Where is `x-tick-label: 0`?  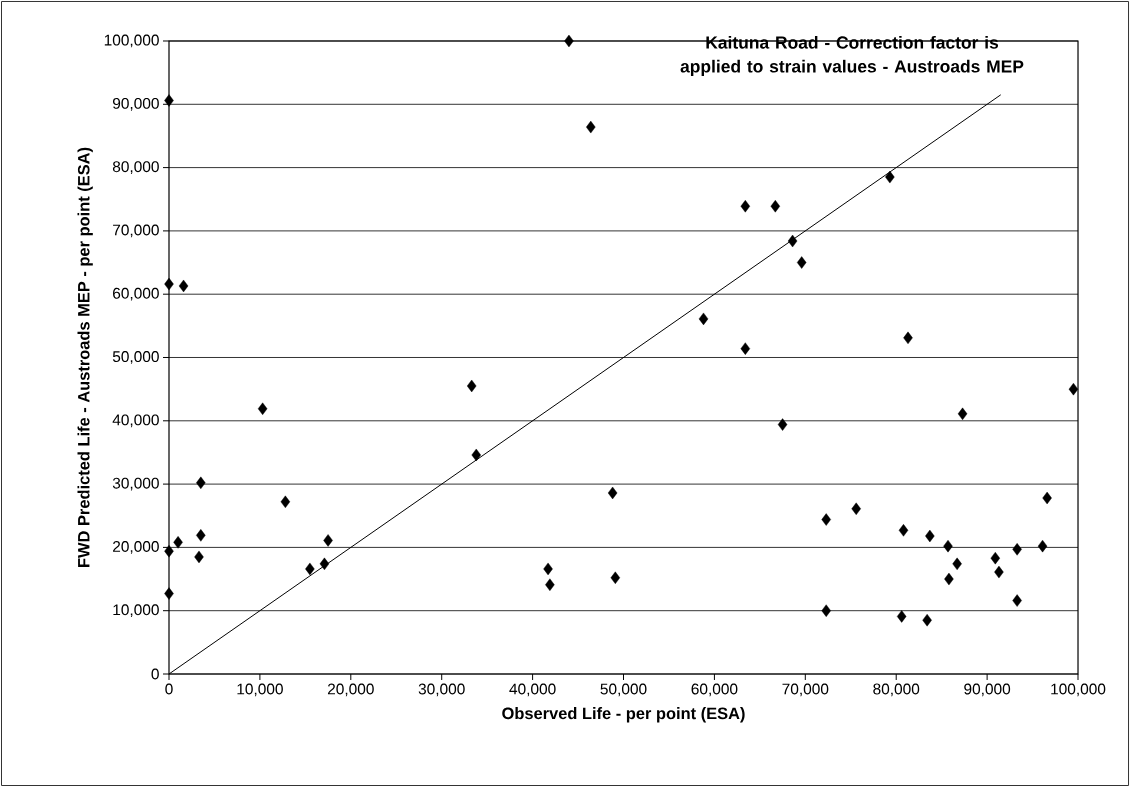
x-tick-label: 0 is located at coordinates (169, 689).